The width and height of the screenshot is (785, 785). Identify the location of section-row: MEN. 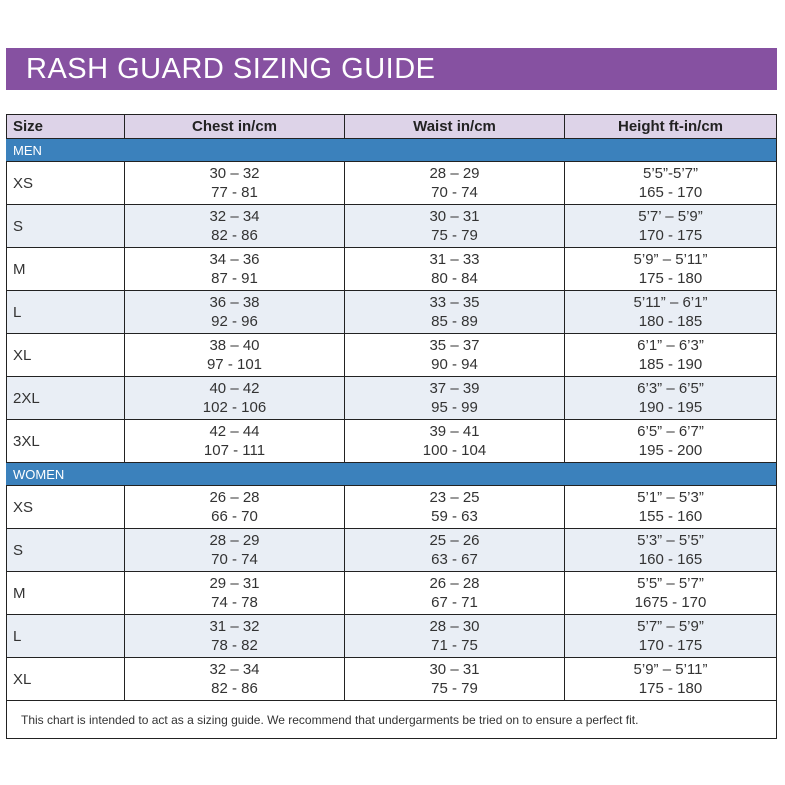
(391, 150).